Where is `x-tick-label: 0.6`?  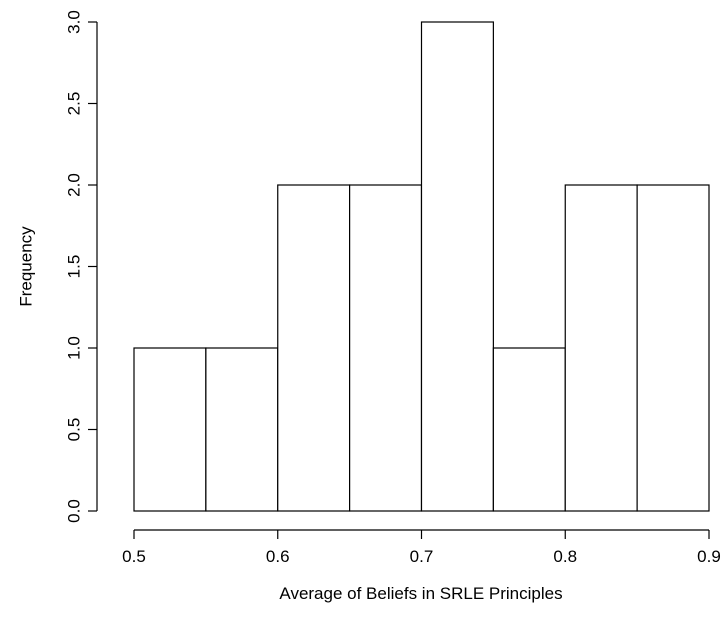
x-tick-label: 0.6 is located at coordinates (278, 556).